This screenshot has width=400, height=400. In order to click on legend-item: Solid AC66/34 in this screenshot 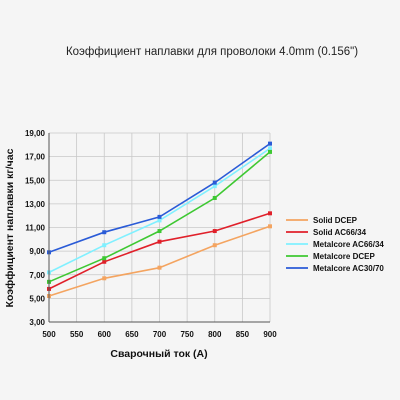, I will do `click(326, 232)`.